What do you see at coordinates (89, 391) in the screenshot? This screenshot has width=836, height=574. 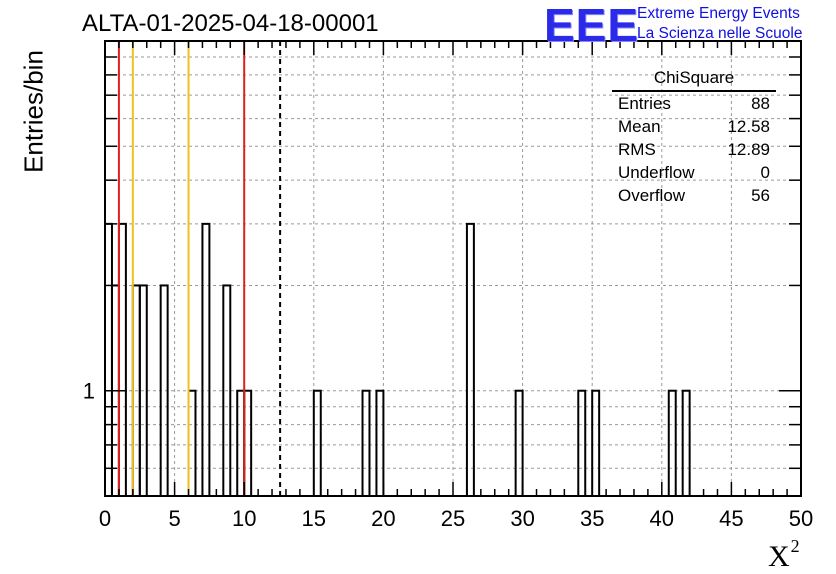 I see `y-tick-label: 1` at bounding box center [89, 391].